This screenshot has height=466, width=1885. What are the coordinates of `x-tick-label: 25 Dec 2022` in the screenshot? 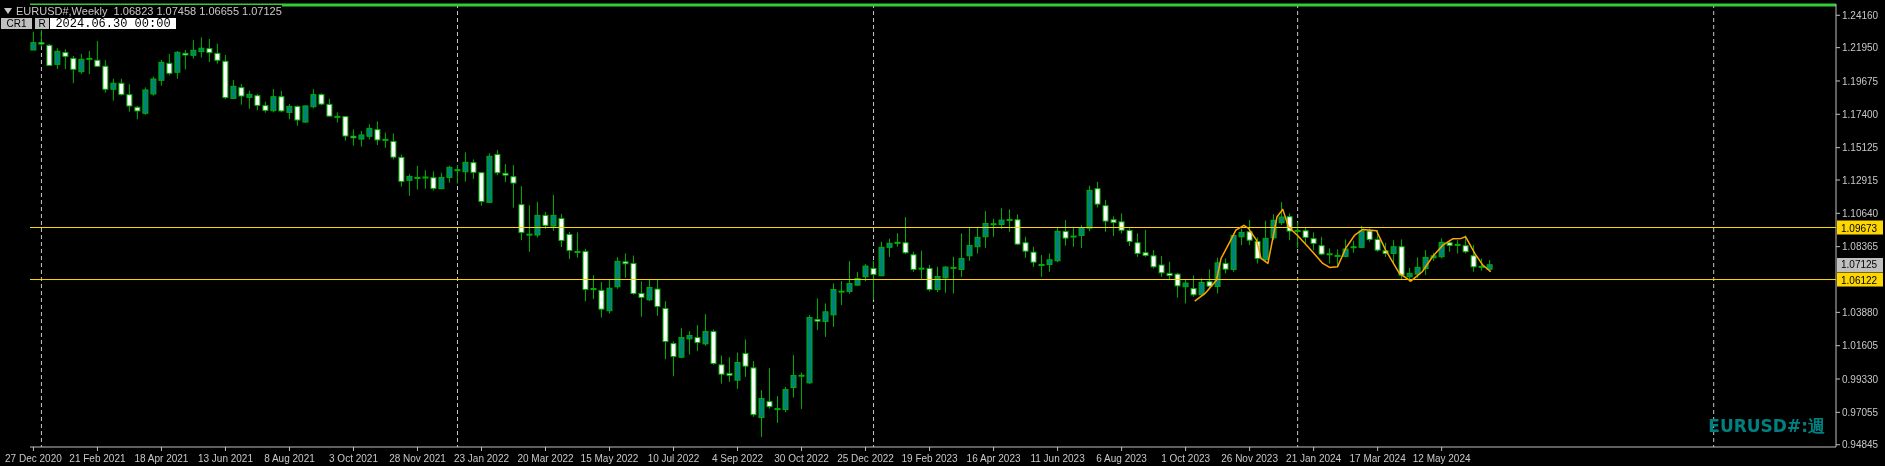 It's located at (866, 458).